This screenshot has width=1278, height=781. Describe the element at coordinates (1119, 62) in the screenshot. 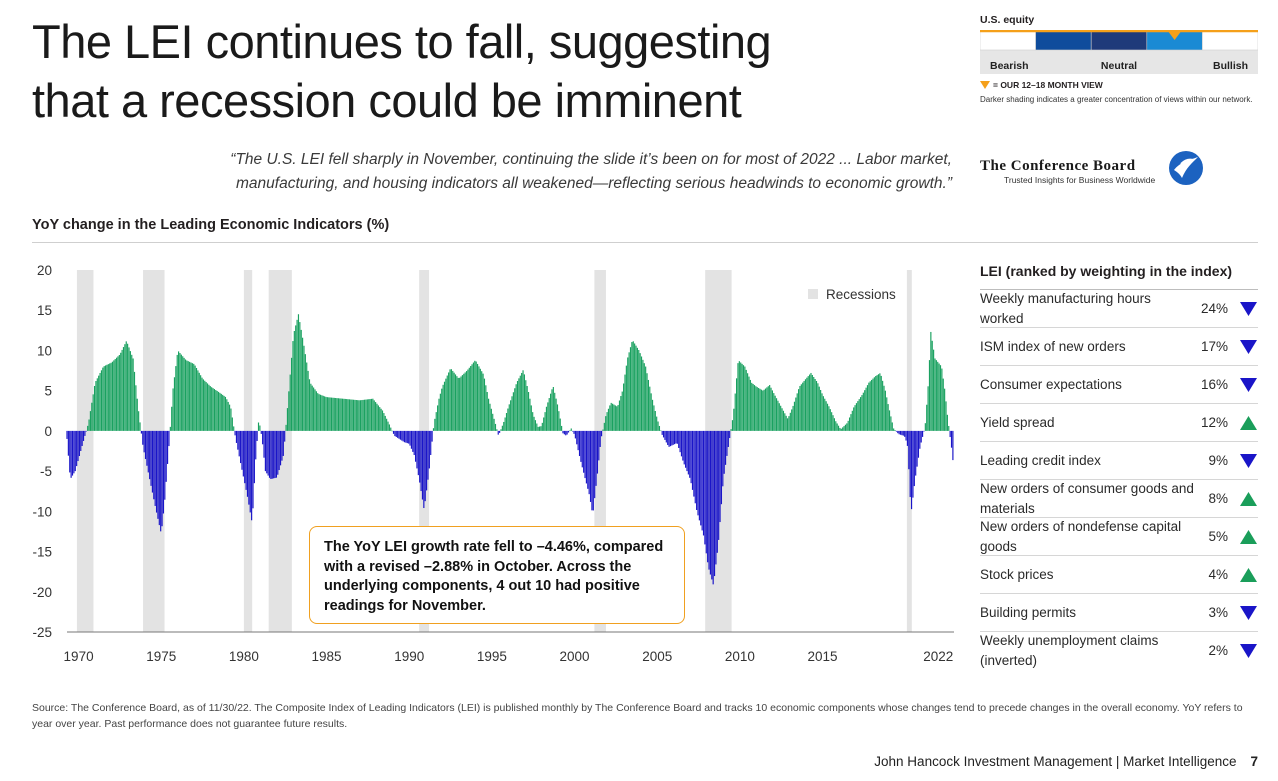

I see `scale-label-band` at that location.